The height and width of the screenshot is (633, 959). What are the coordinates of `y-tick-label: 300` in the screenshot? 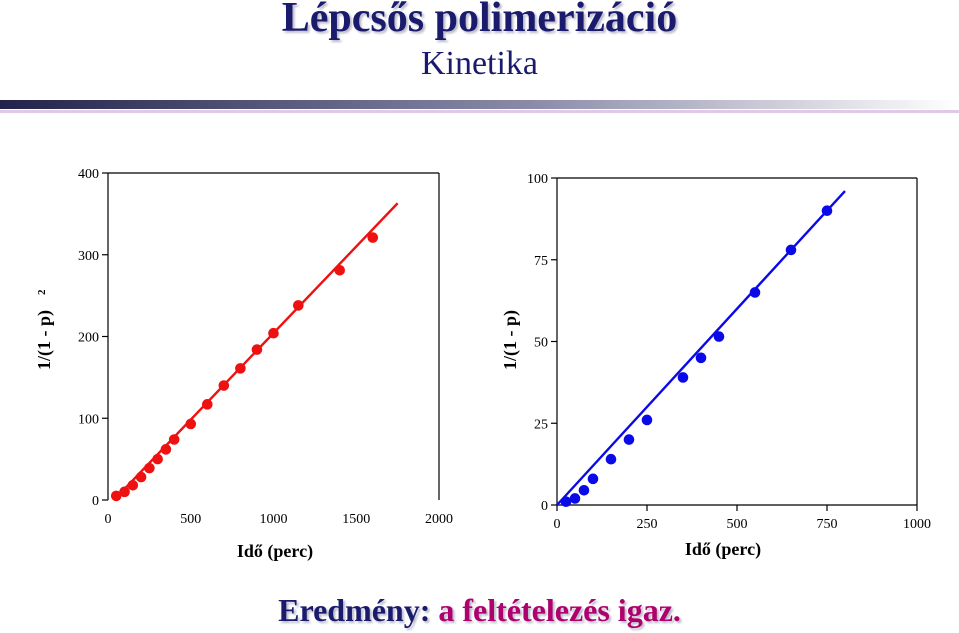 It's located at (88, 256).